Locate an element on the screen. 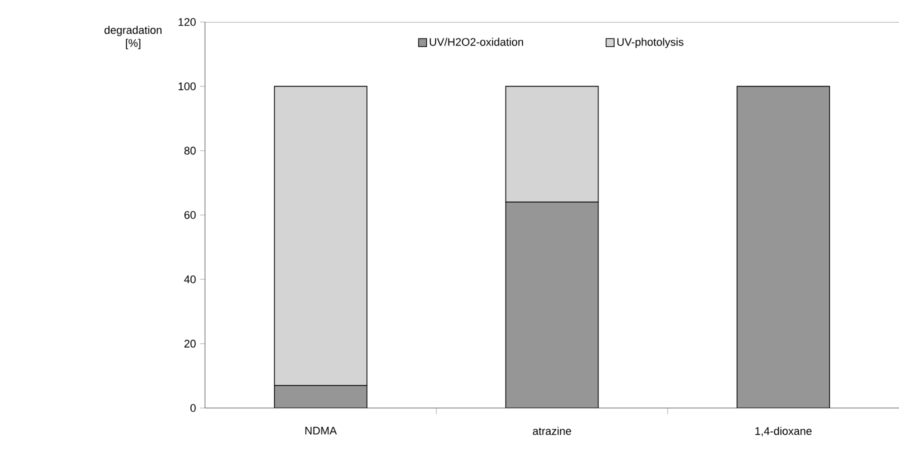  y-axis-title: degradation [%] is located at coordinates (133, 38).